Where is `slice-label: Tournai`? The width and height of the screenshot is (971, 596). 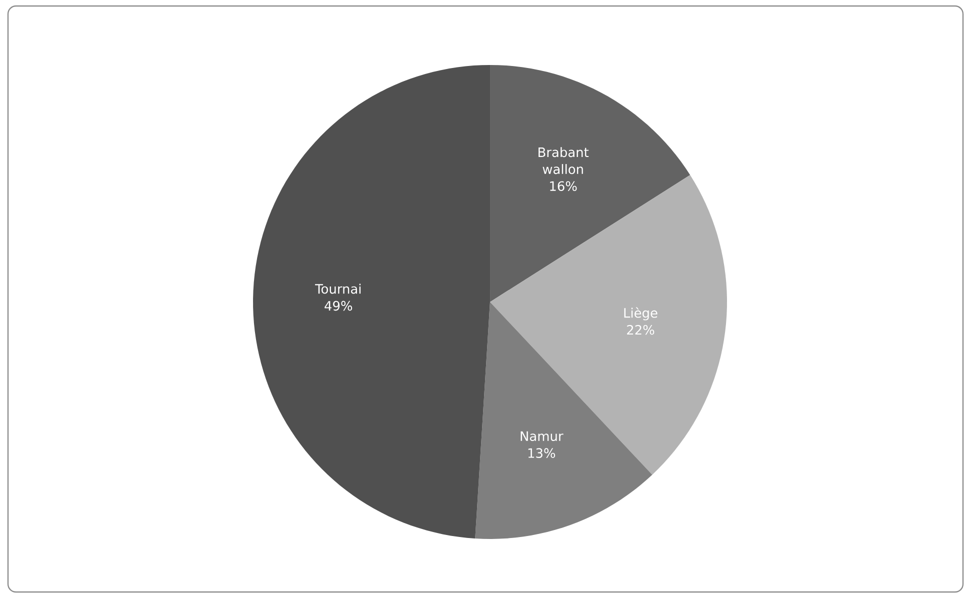 slice-label: Tournai is located at coordinates (338, 289).